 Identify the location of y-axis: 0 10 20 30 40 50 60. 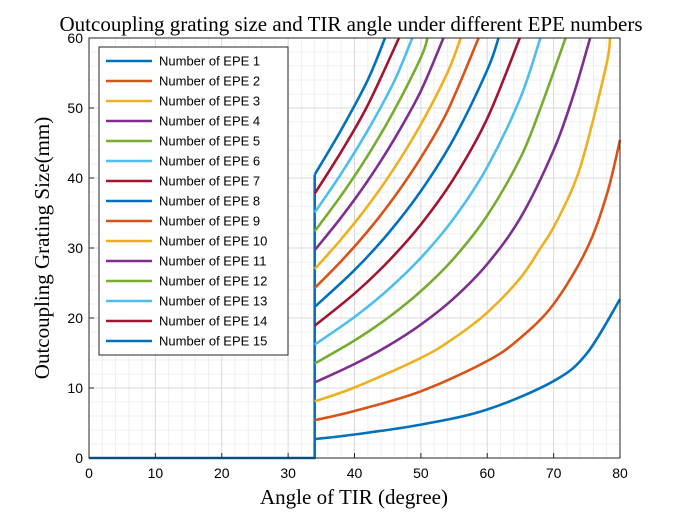
(80, 248).